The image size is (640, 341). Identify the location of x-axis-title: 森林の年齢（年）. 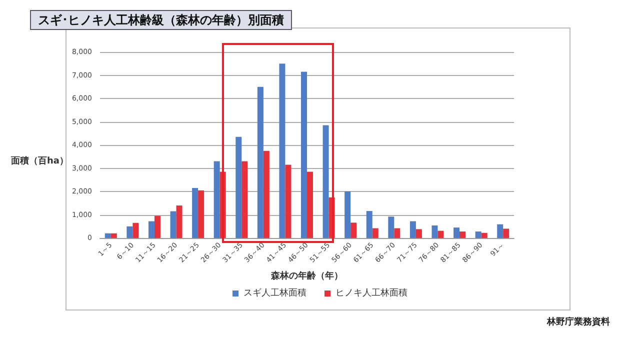
(306, 276).